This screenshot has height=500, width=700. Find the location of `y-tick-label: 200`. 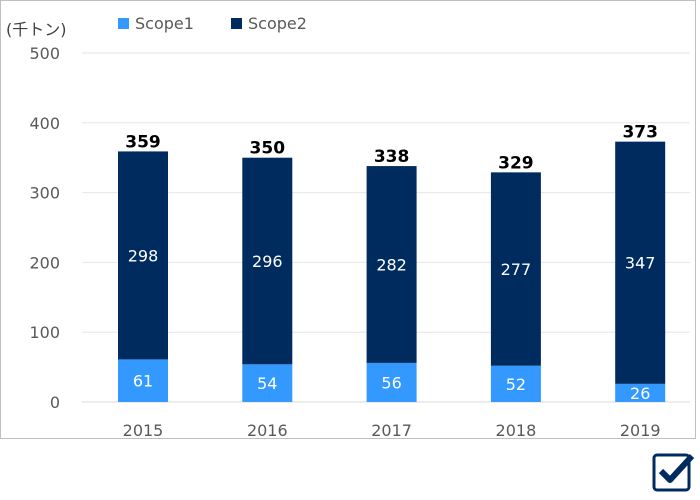

y-tick-label: 200 is located at coordinates (44, 262).